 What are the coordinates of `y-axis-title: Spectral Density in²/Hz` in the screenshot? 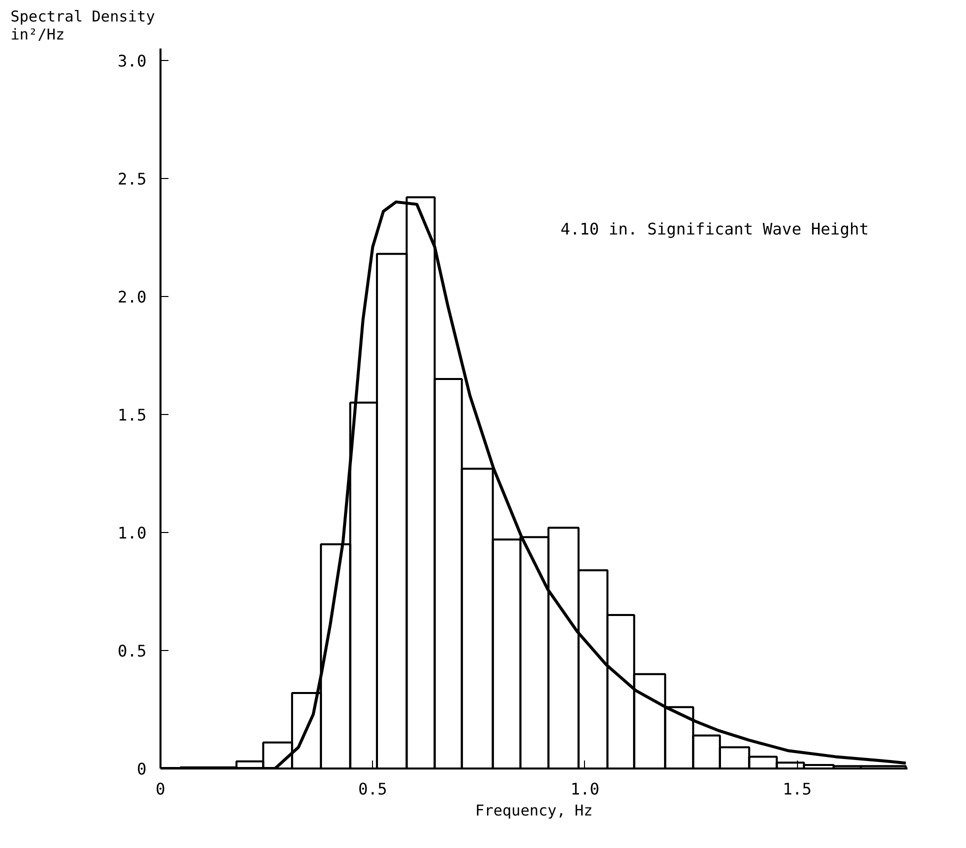 It's located at (82, 26).